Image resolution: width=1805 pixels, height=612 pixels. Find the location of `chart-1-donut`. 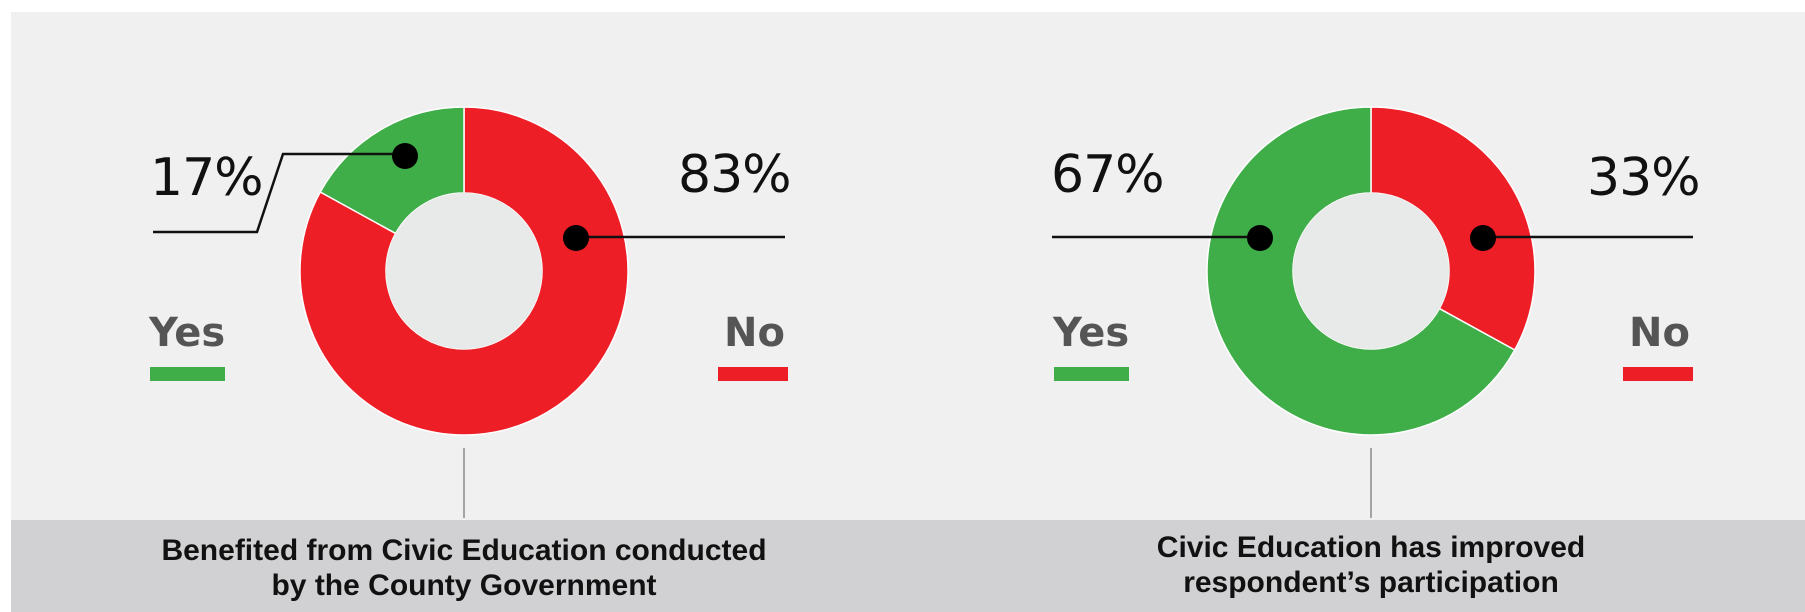

chart-1-donut is located at coordinates (464, 271).